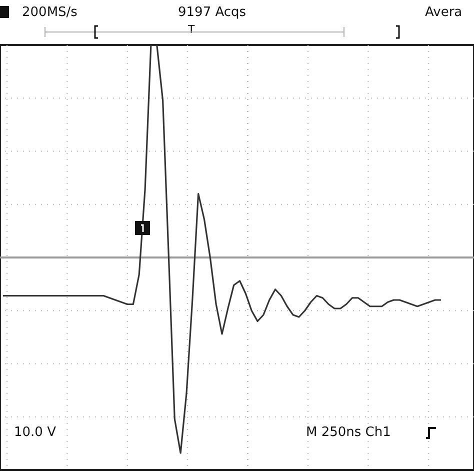 The width and height of the screenshot is (474, 474). Describe the element at coordinates (348, 432) in the screenshot. I see `annotation: M 250ns Ch1` at that location.